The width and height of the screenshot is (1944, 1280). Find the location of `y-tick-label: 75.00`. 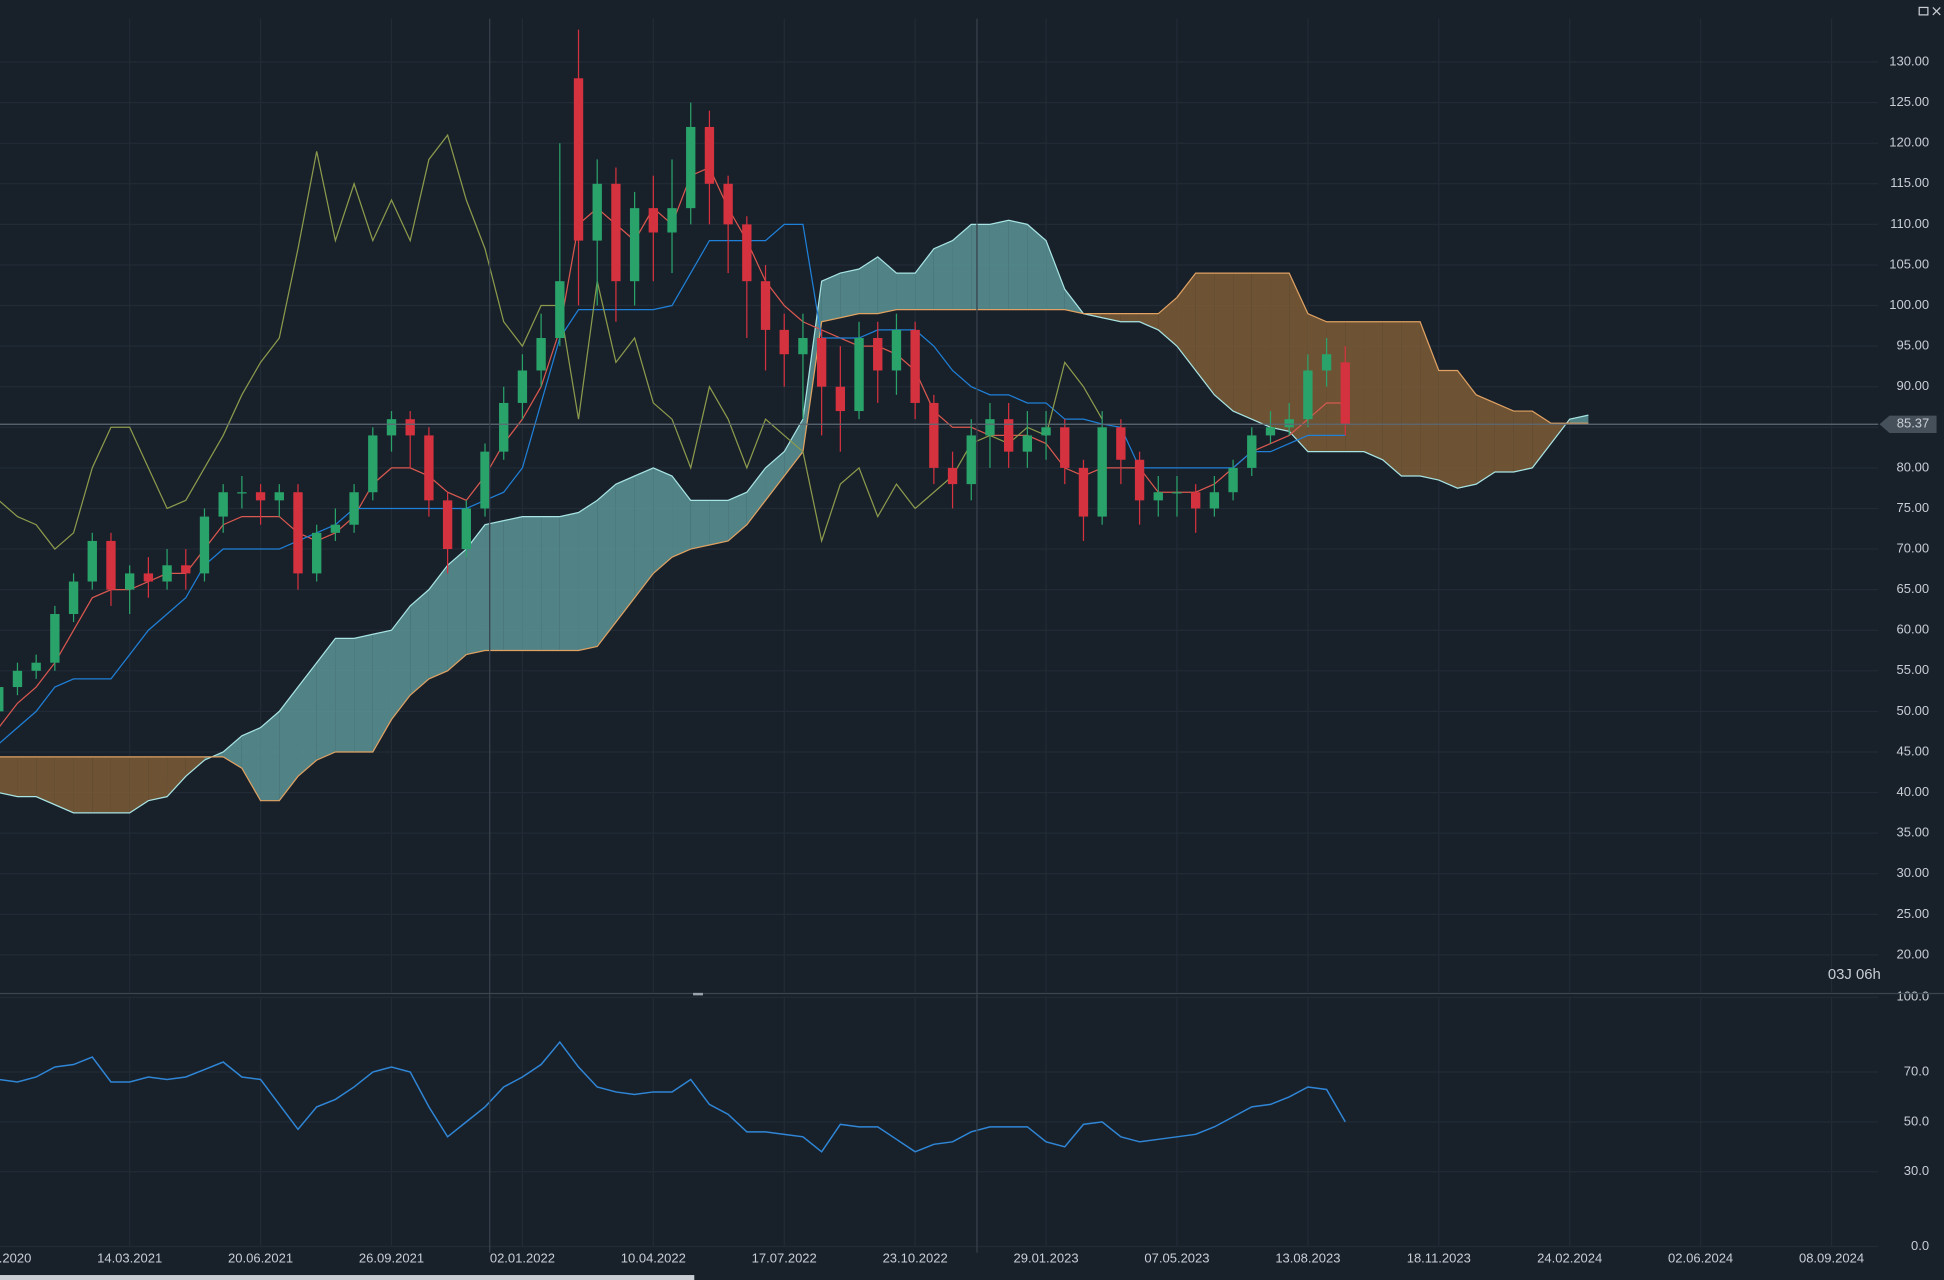

y-tick-label: 75.00 is located at coordinates (1913, 507).